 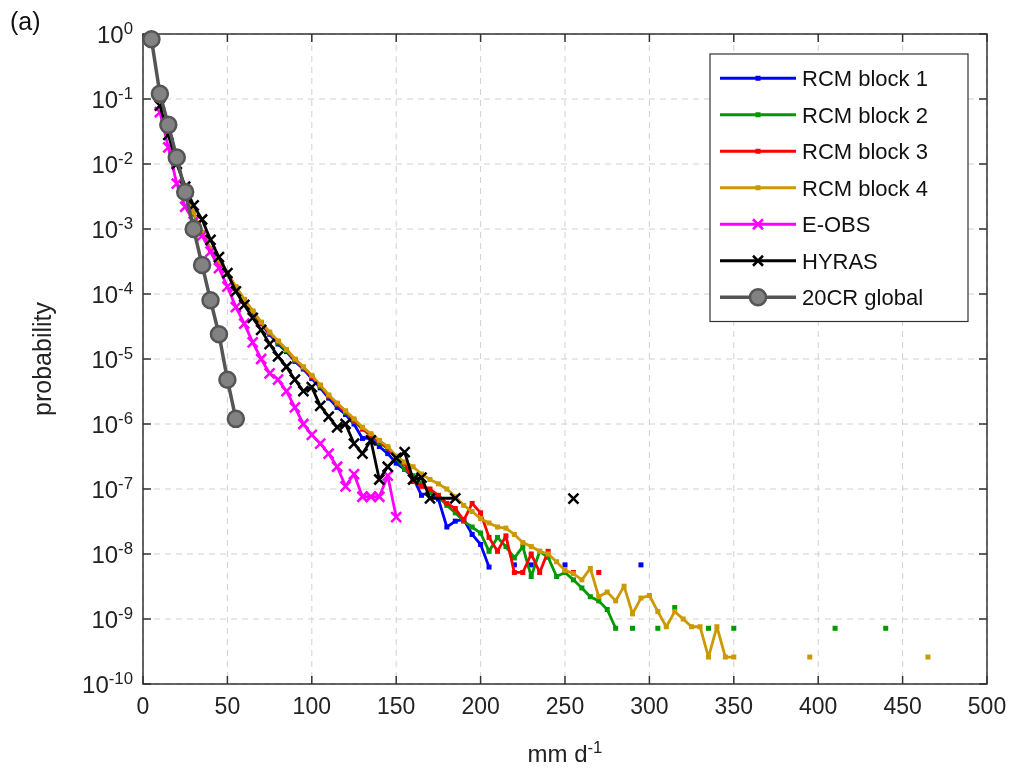 What do you see at coordinates (112, 618) in the screenshot?
I see `y-tick-label: 10$^{-9}$` at bounding box center [112, 618].